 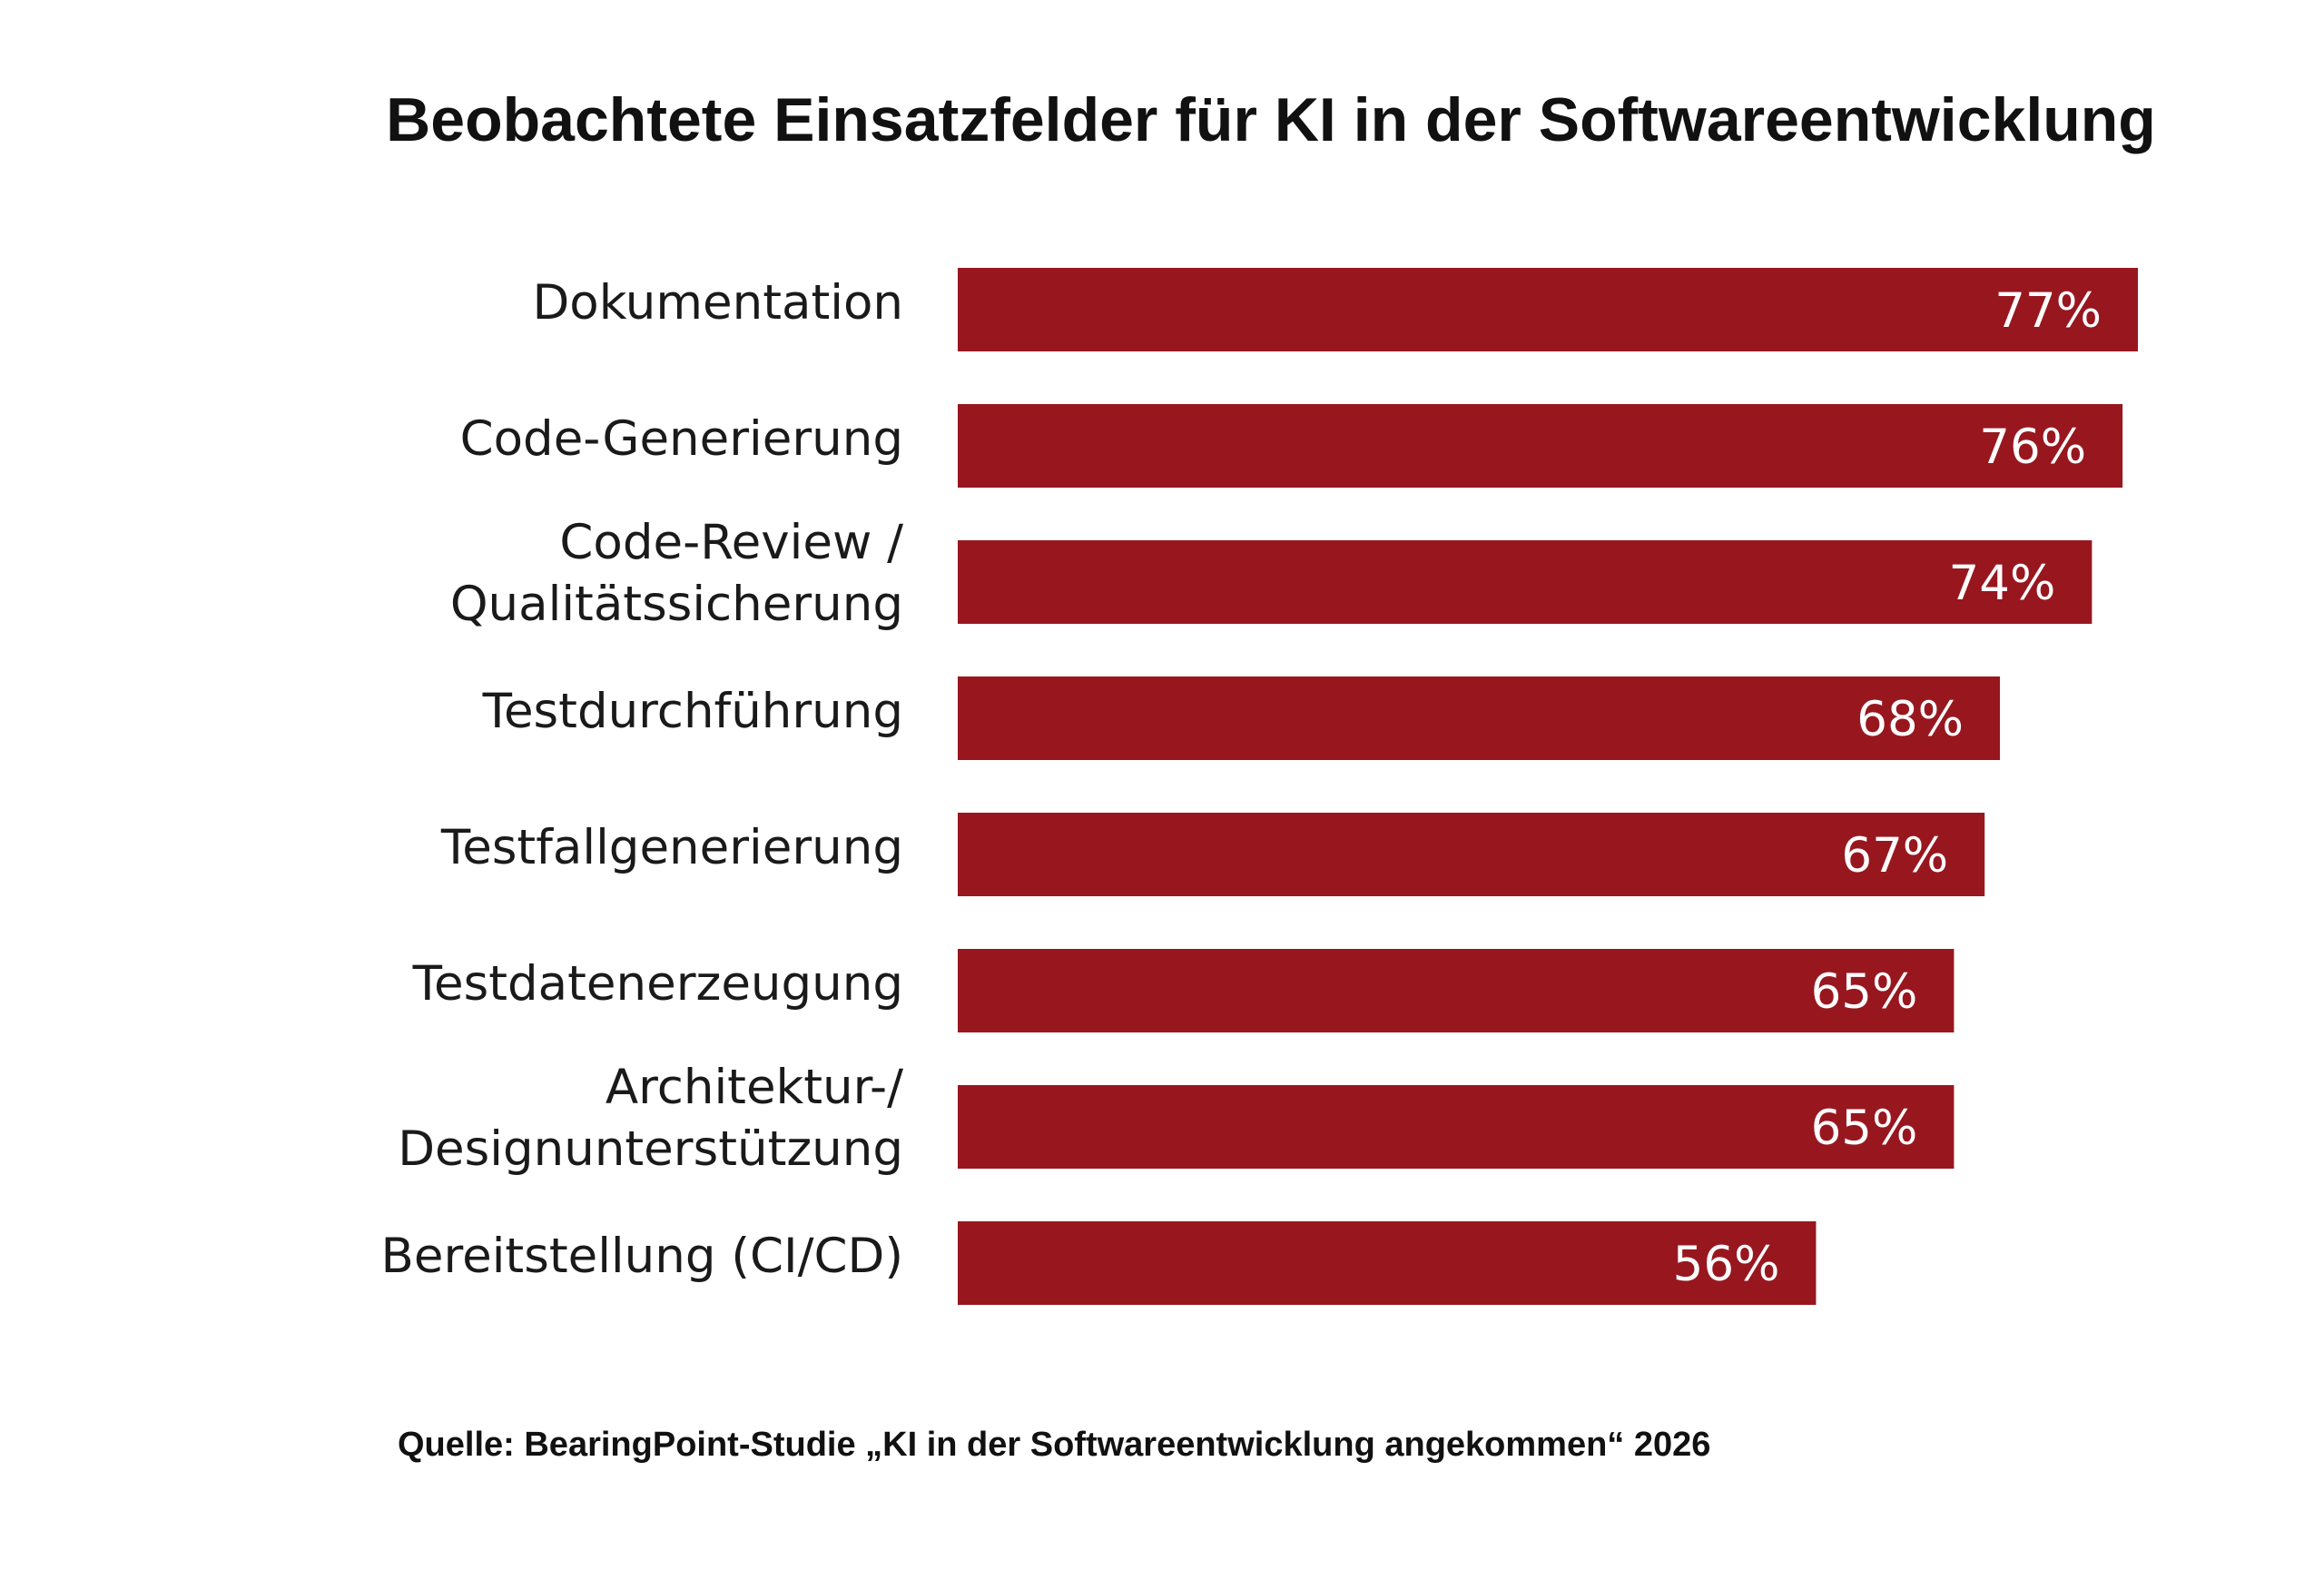 What do you see at coordinates (692, 711) in the screenshot?
I see `category-label: Testdurchführung` at bounding box center [692, 711].